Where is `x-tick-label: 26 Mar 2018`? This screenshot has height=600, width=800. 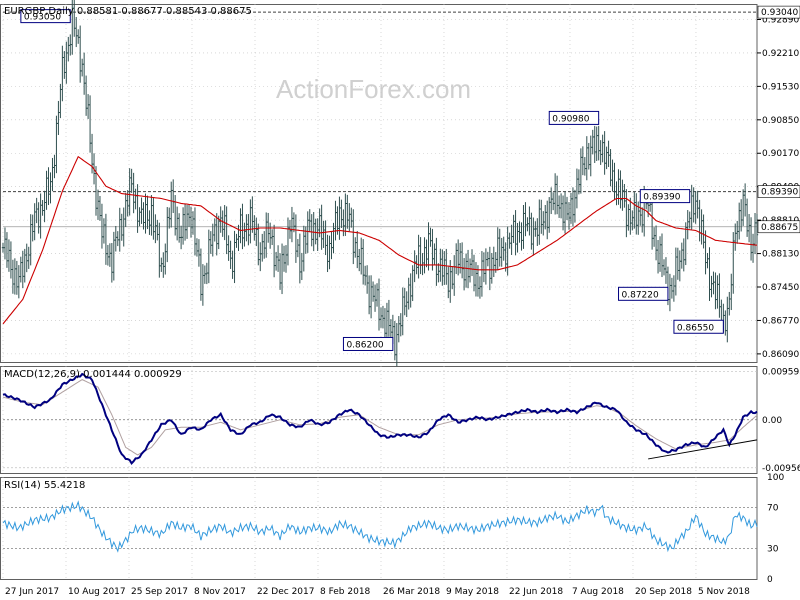 x-tick-label: 26 Mar 2018 is located at coordinates (411, 592).